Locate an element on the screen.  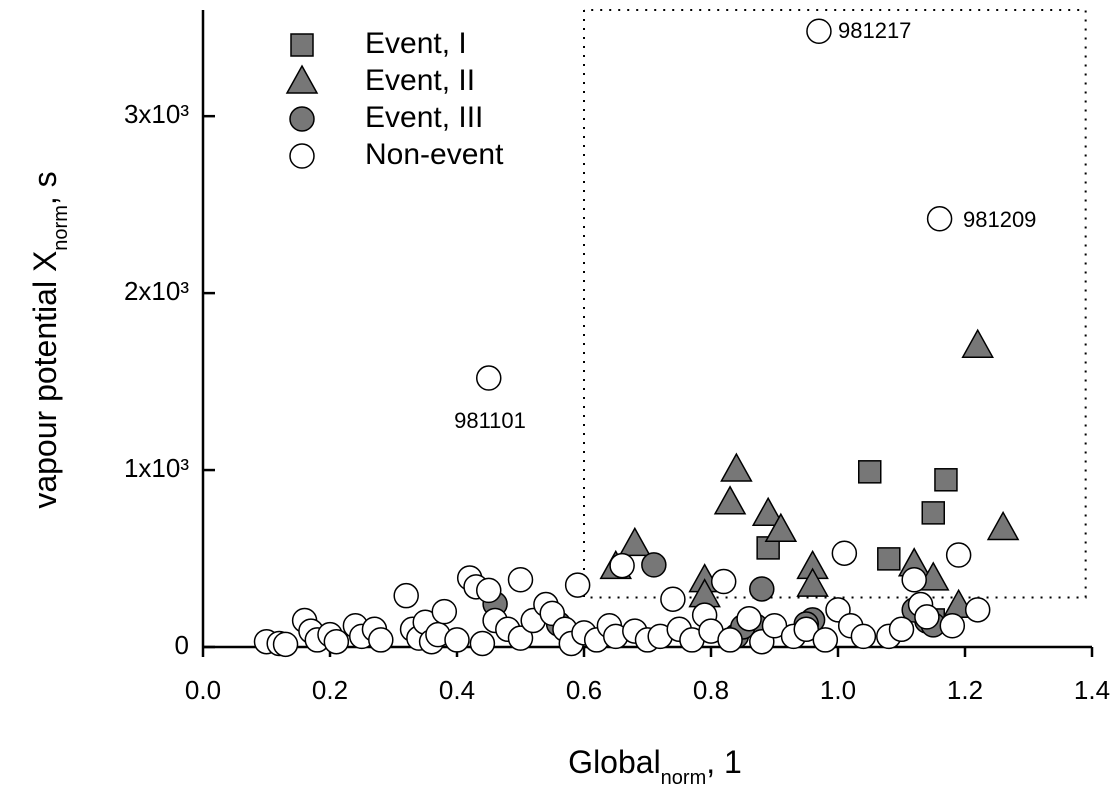
y-tick-label: 3x10³ is located at coordinates (156, 114).